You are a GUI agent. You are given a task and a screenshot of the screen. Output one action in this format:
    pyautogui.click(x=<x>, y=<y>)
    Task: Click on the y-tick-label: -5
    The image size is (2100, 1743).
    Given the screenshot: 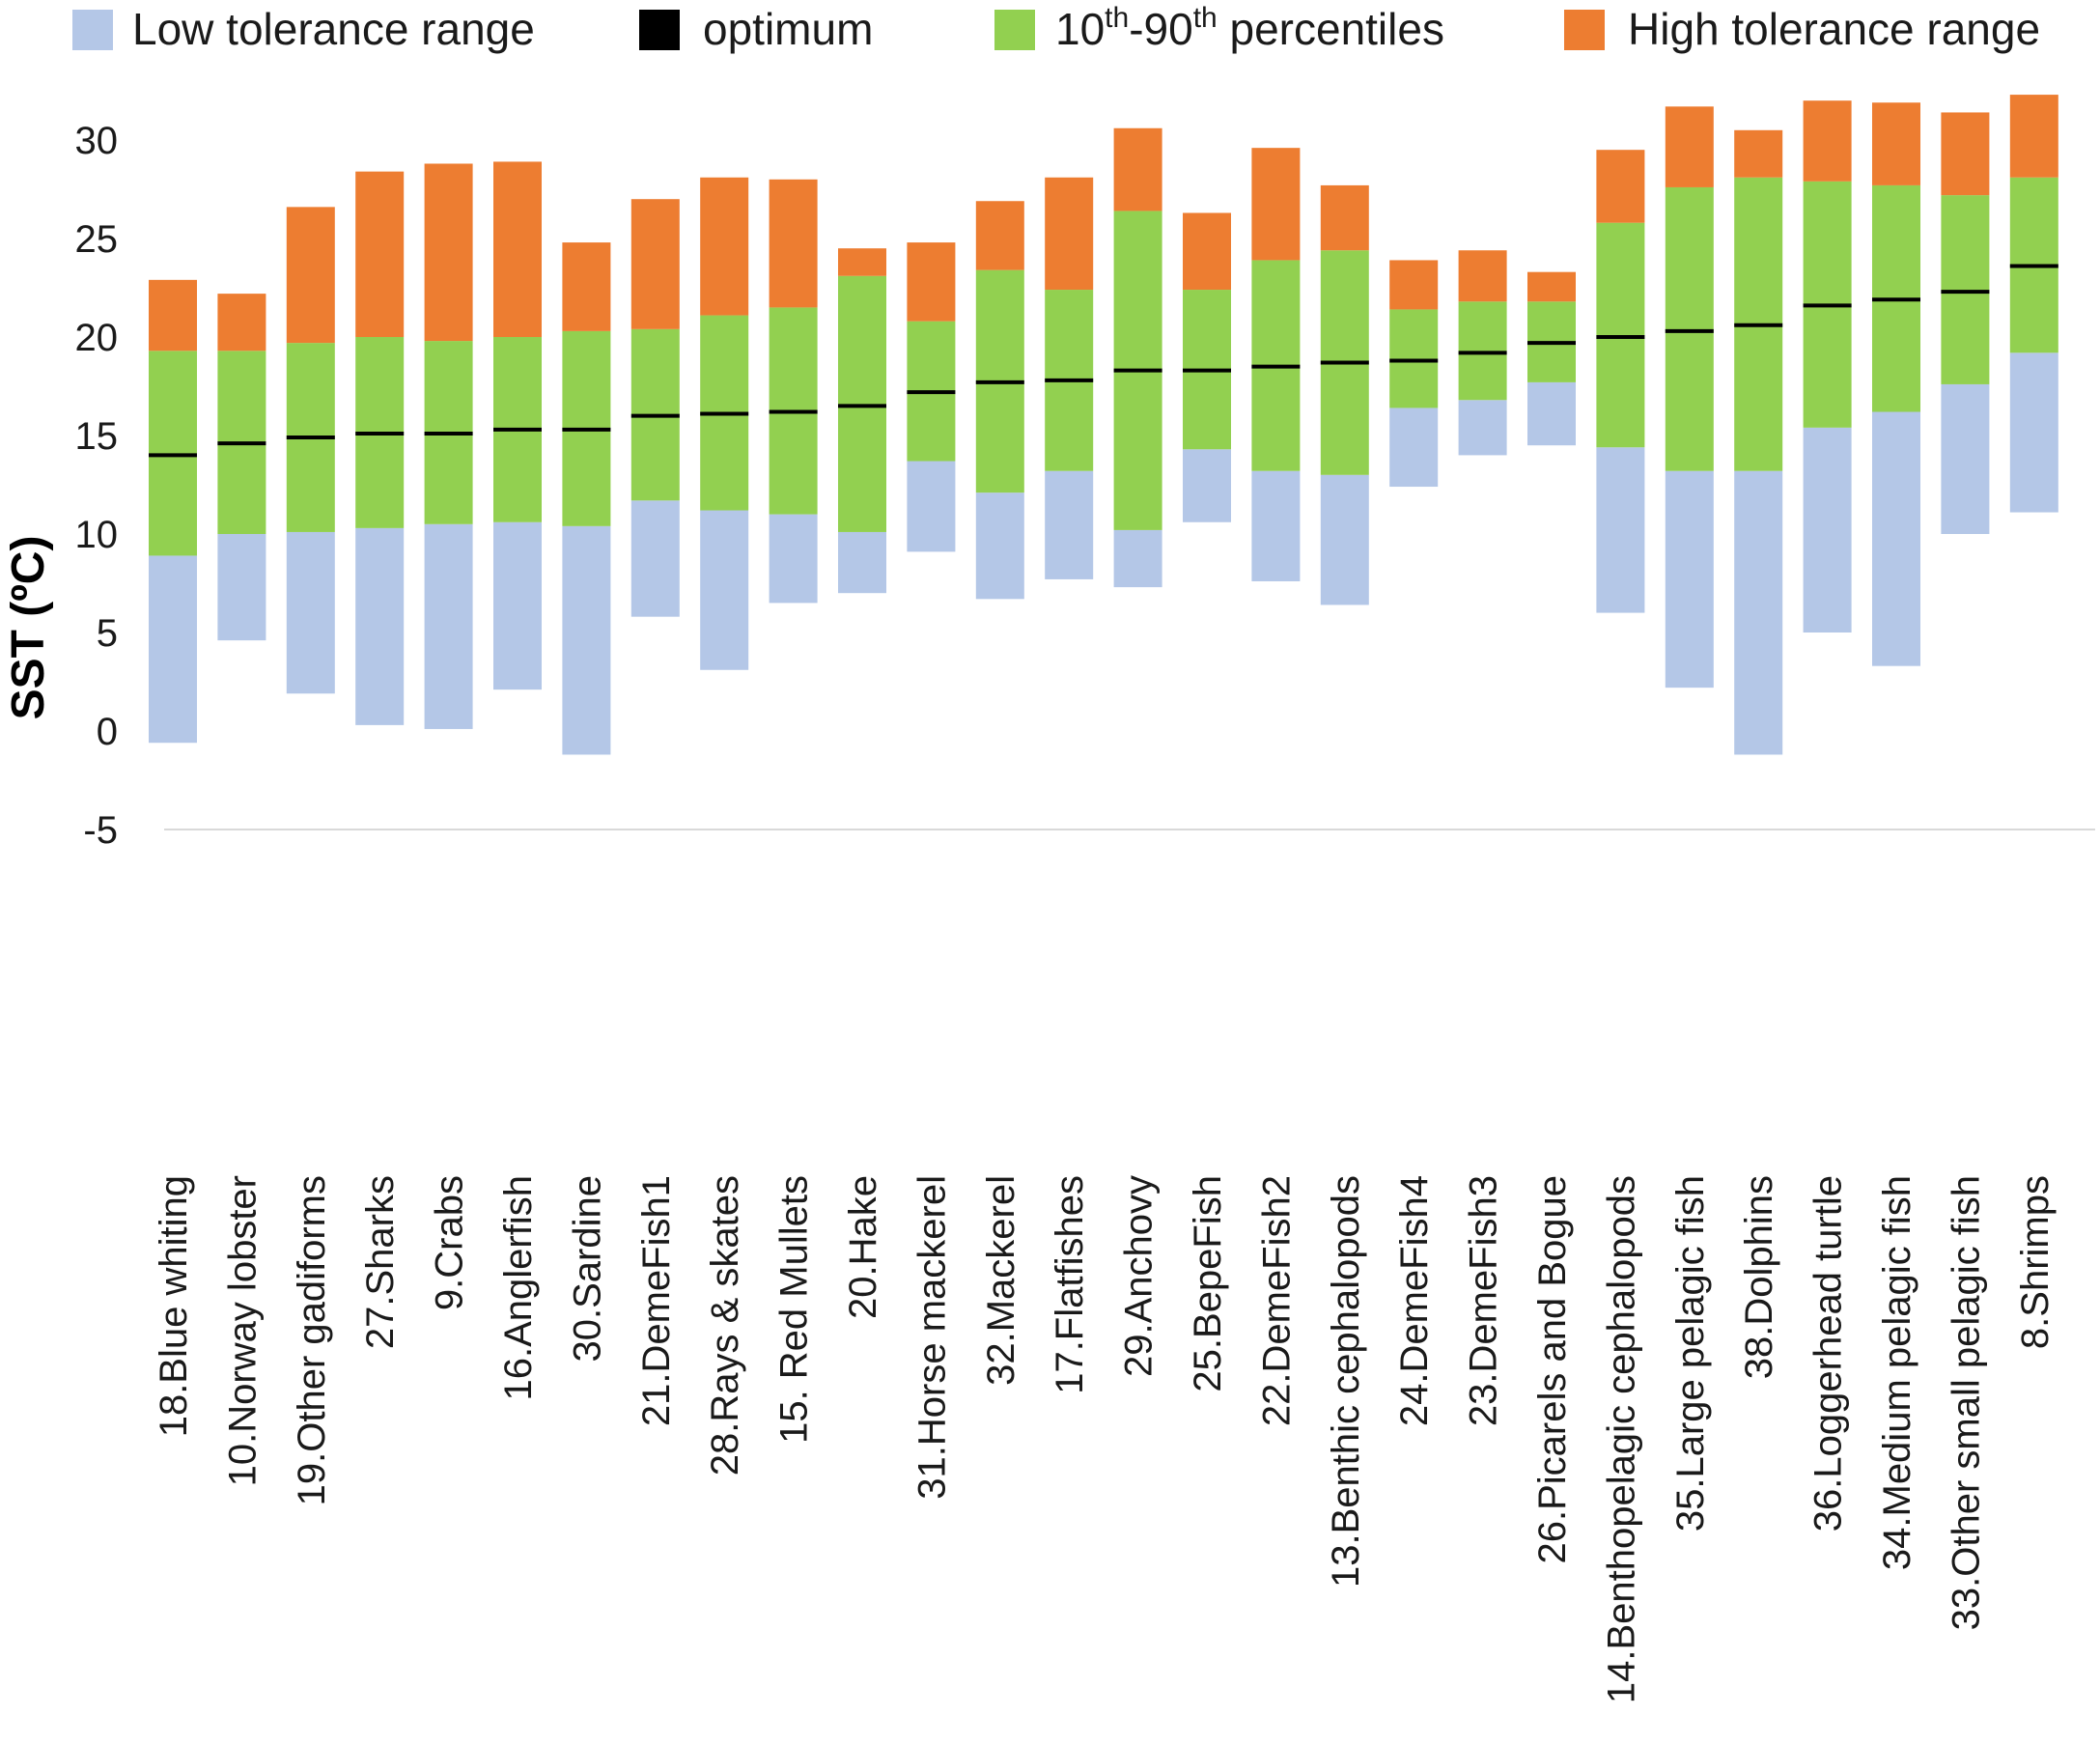 What is the action you would take?
    pyautogui.click(x=101, y=830)
    